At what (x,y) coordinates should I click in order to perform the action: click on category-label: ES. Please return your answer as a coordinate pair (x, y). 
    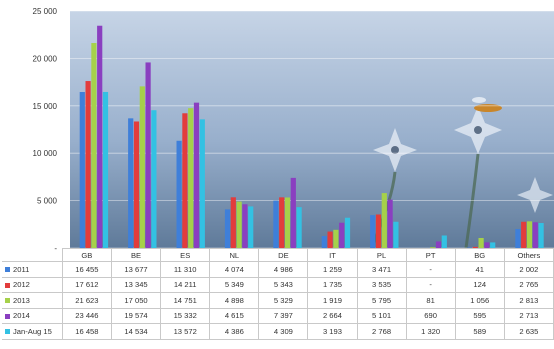
    Looking at the image, I should click on (185, 255).